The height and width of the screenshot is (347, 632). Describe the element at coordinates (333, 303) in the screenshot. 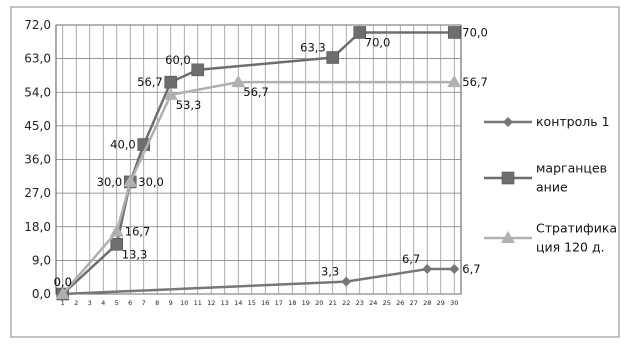

I see `x-tick-label: 21` at that location.